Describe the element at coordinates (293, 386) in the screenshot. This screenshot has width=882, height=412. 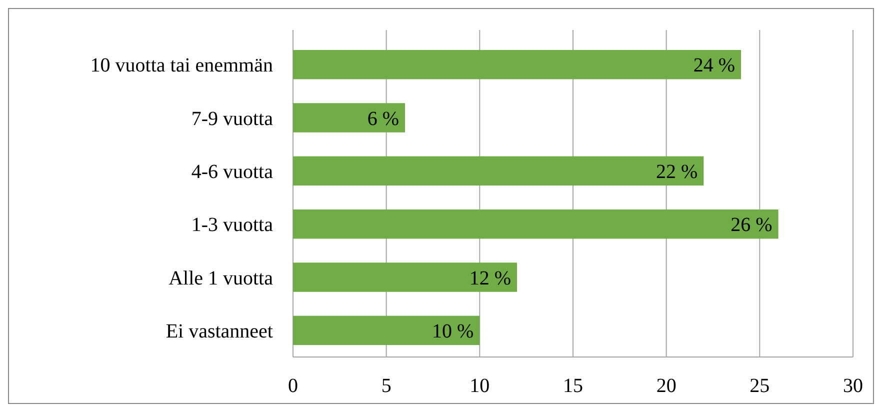
I see `x-tick-label: 0` at that location.